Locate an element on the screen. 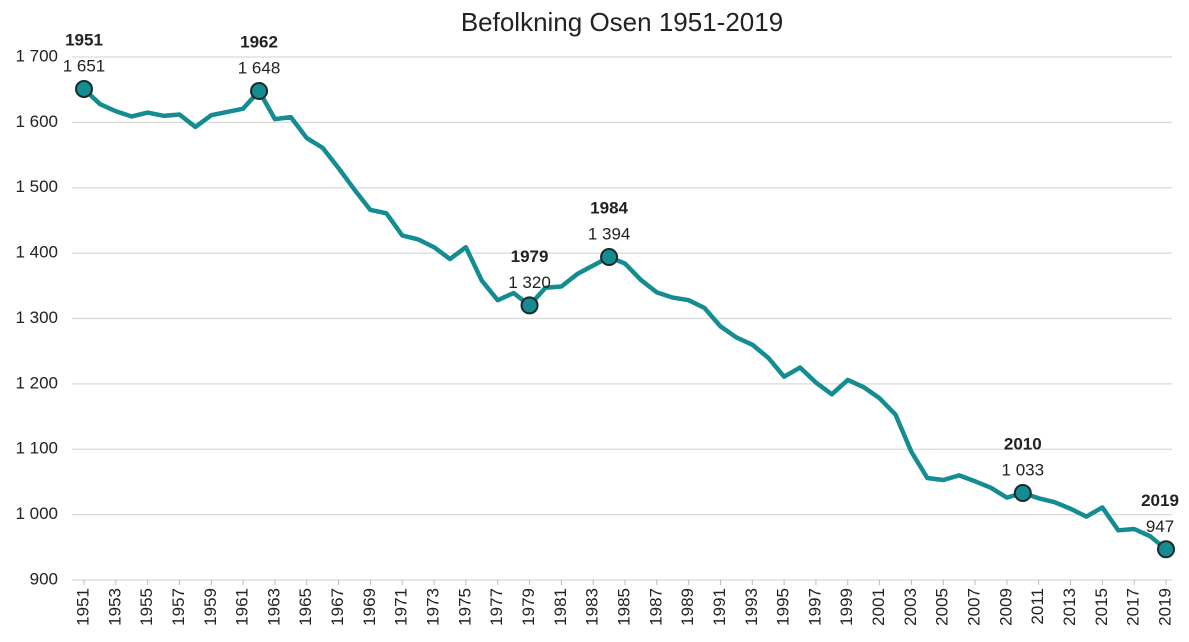 The width and height of the screenshot is (1189, 642). y-tick-label: 1 100 is located at coordinates (36, 448).